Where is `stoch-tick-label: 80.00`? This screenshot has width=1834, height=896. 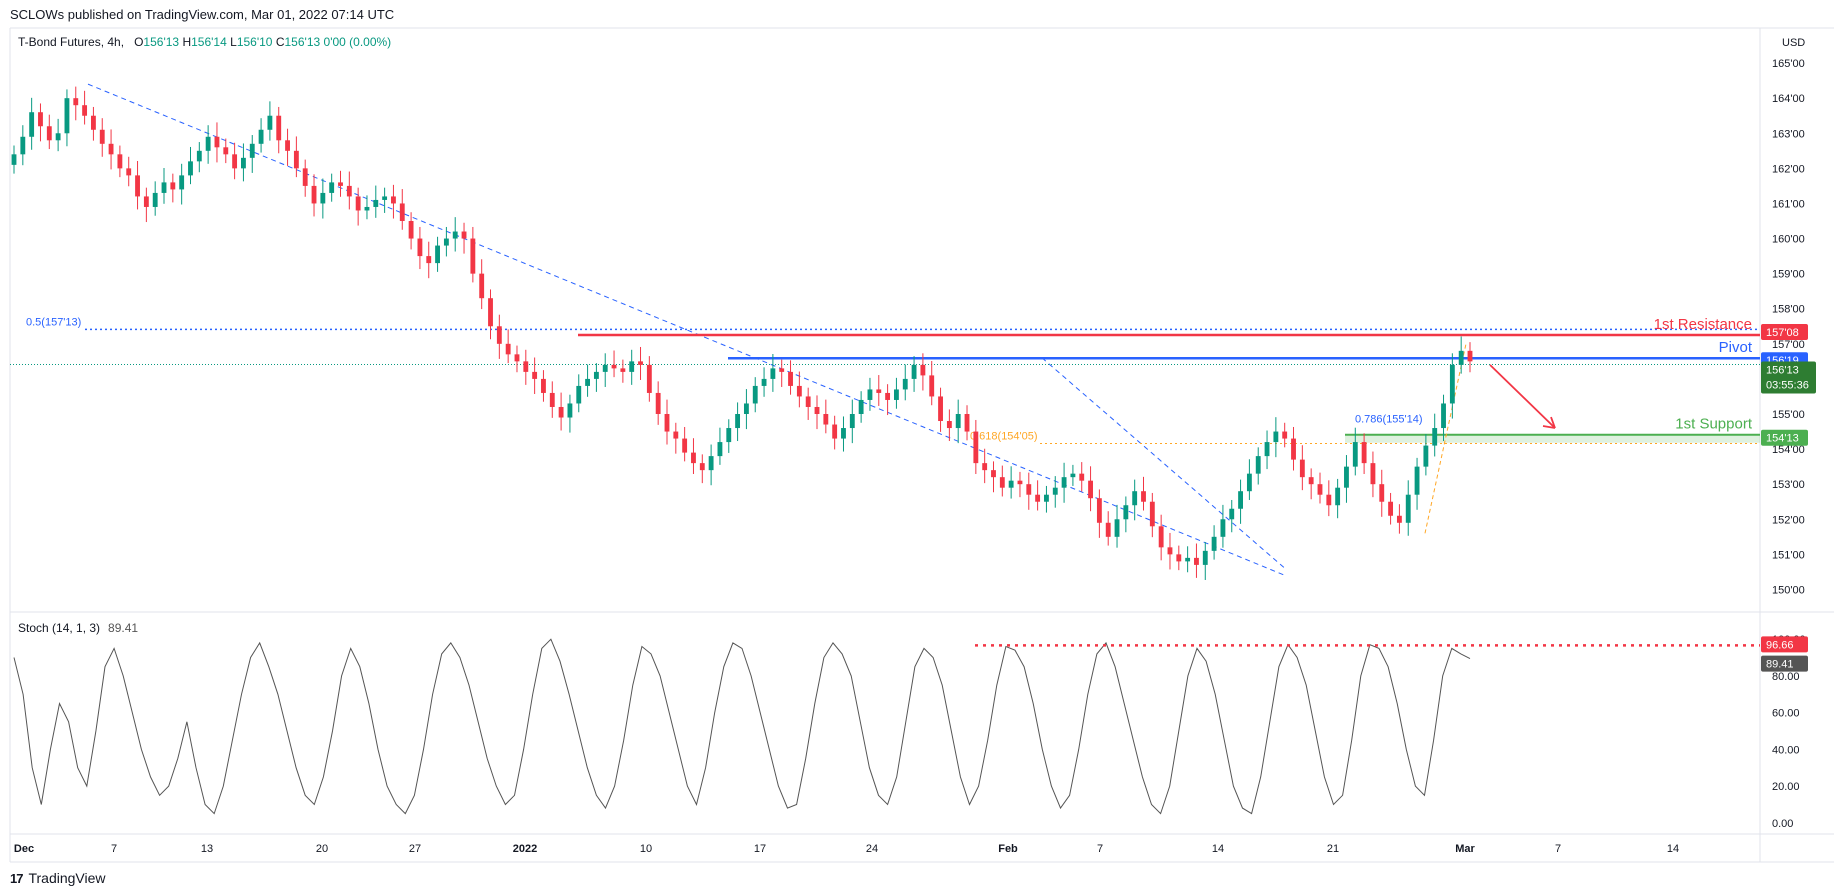 stoch-tick-label: 80.00 is located at coordinates (1786, 677).